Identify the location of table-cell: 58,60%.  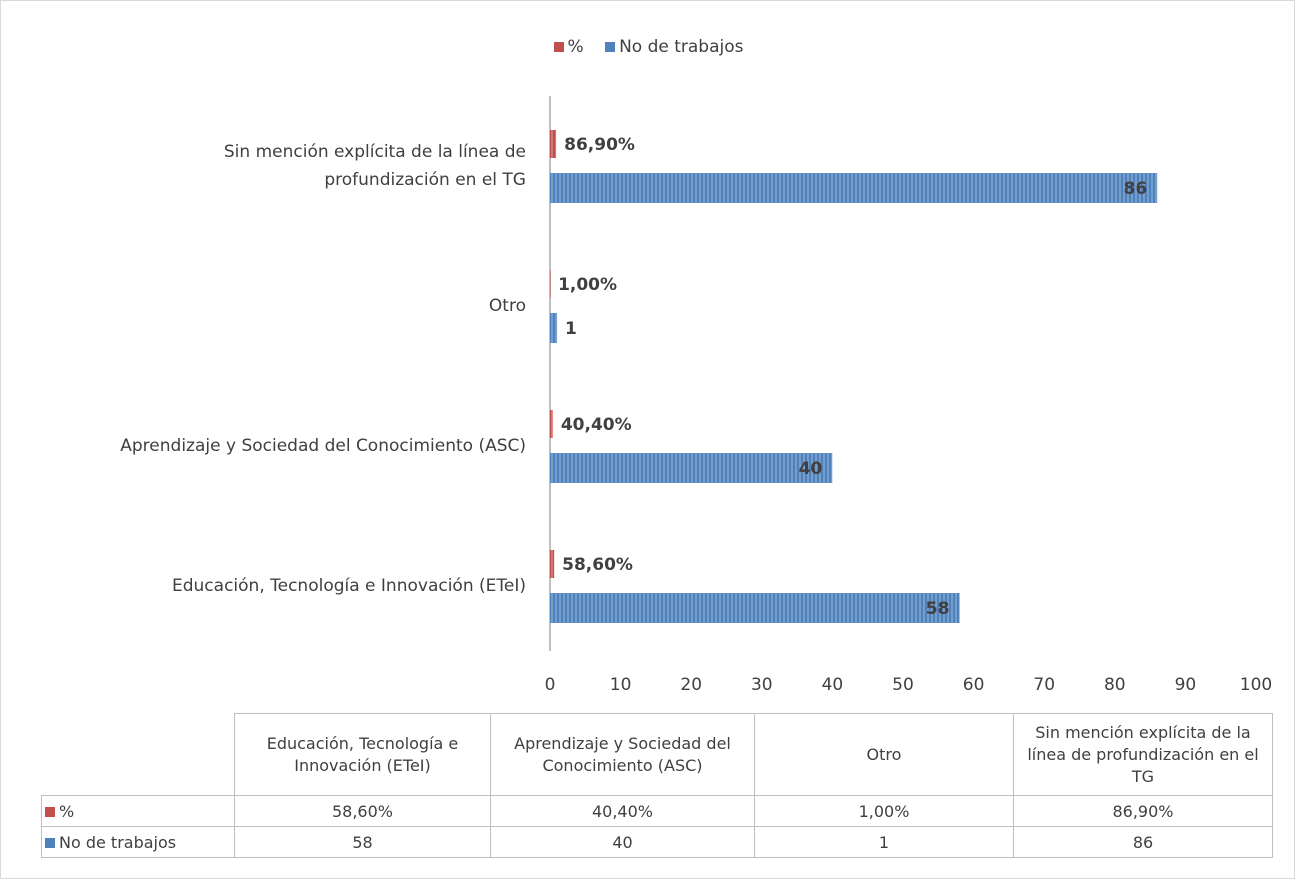
(362, 811).